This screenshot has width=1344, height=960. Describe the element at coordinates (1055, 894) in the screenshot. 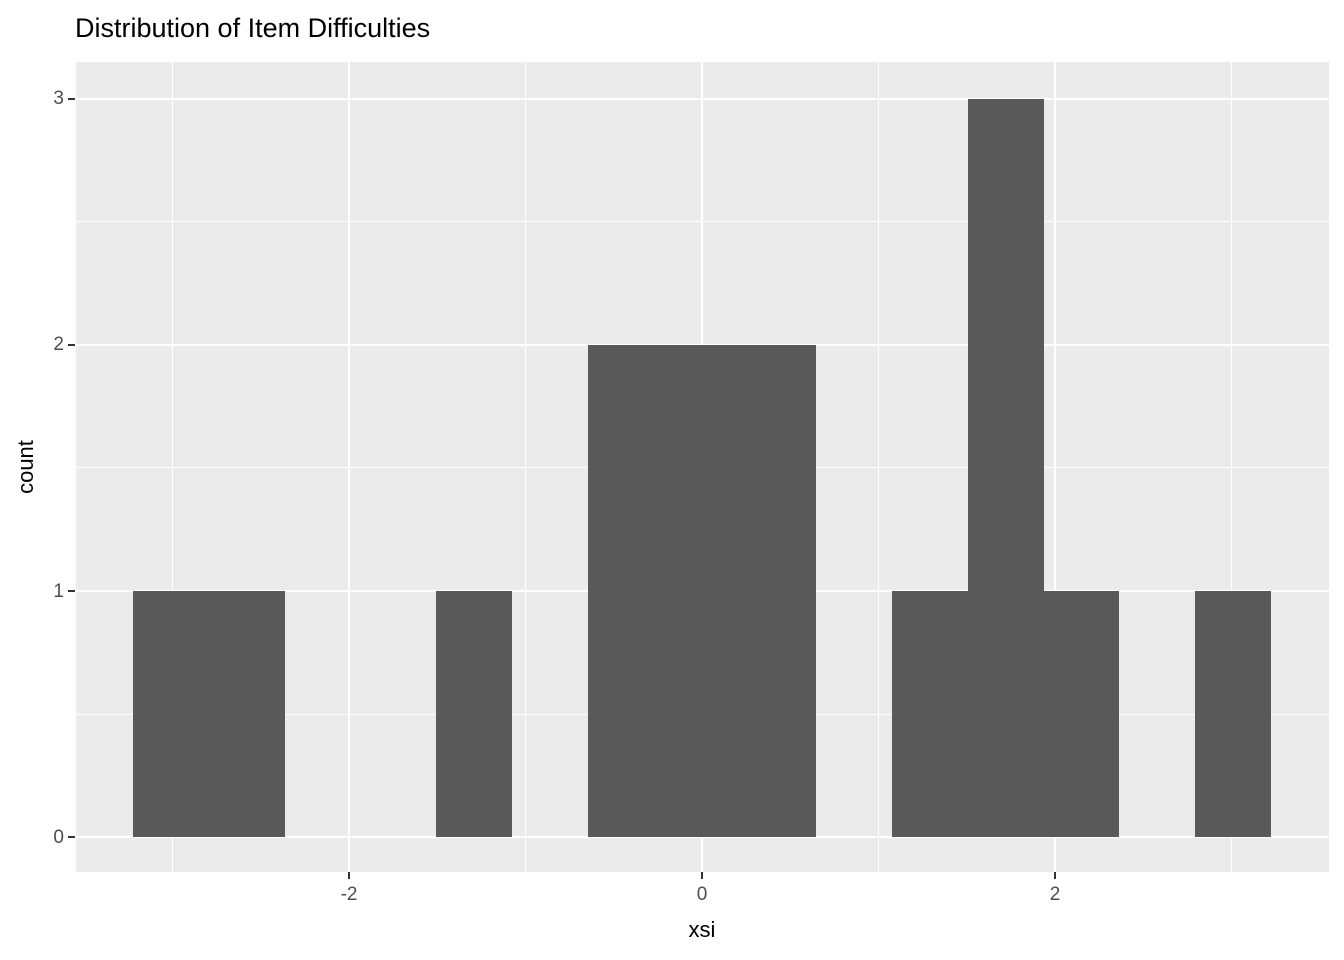

I see `x-axis-tick-label: 2` at that location.